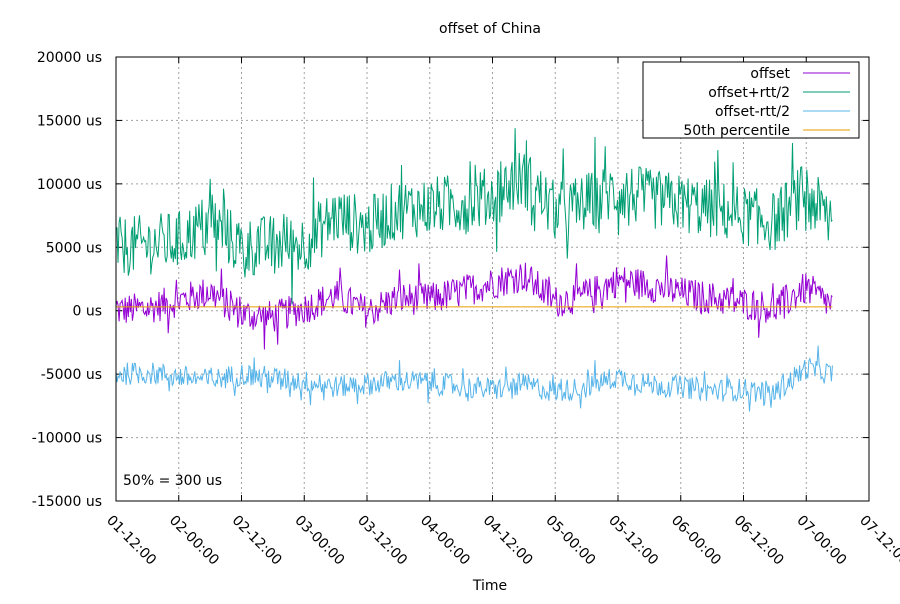  What do you see at coordinates (319, 541) in the screenshot?
I see `x-tick-label: 03-00:00` at bounding box center [319, 541].